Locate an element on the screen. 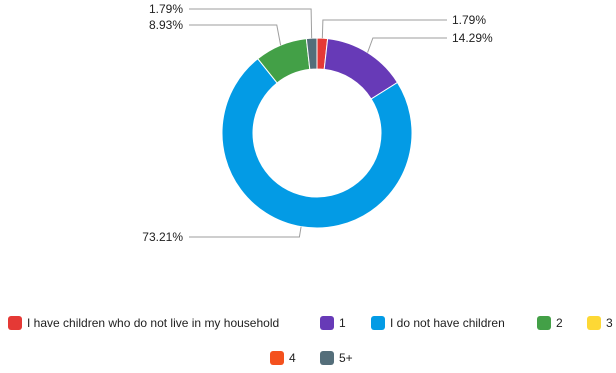  legend-item-1: 1 is located at coordinates (333, 323).